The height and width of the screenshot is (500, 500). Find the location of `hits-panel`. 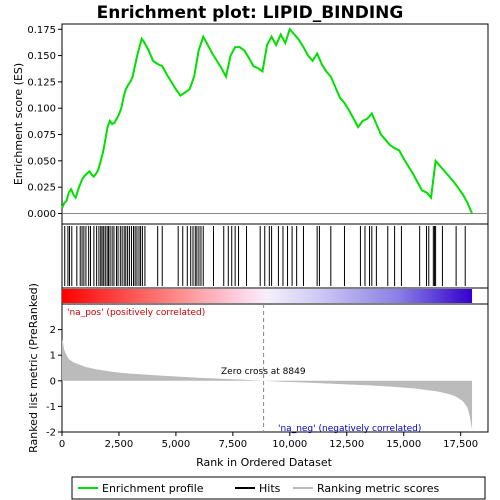

hits-panel is located at coordinates (275, 256).